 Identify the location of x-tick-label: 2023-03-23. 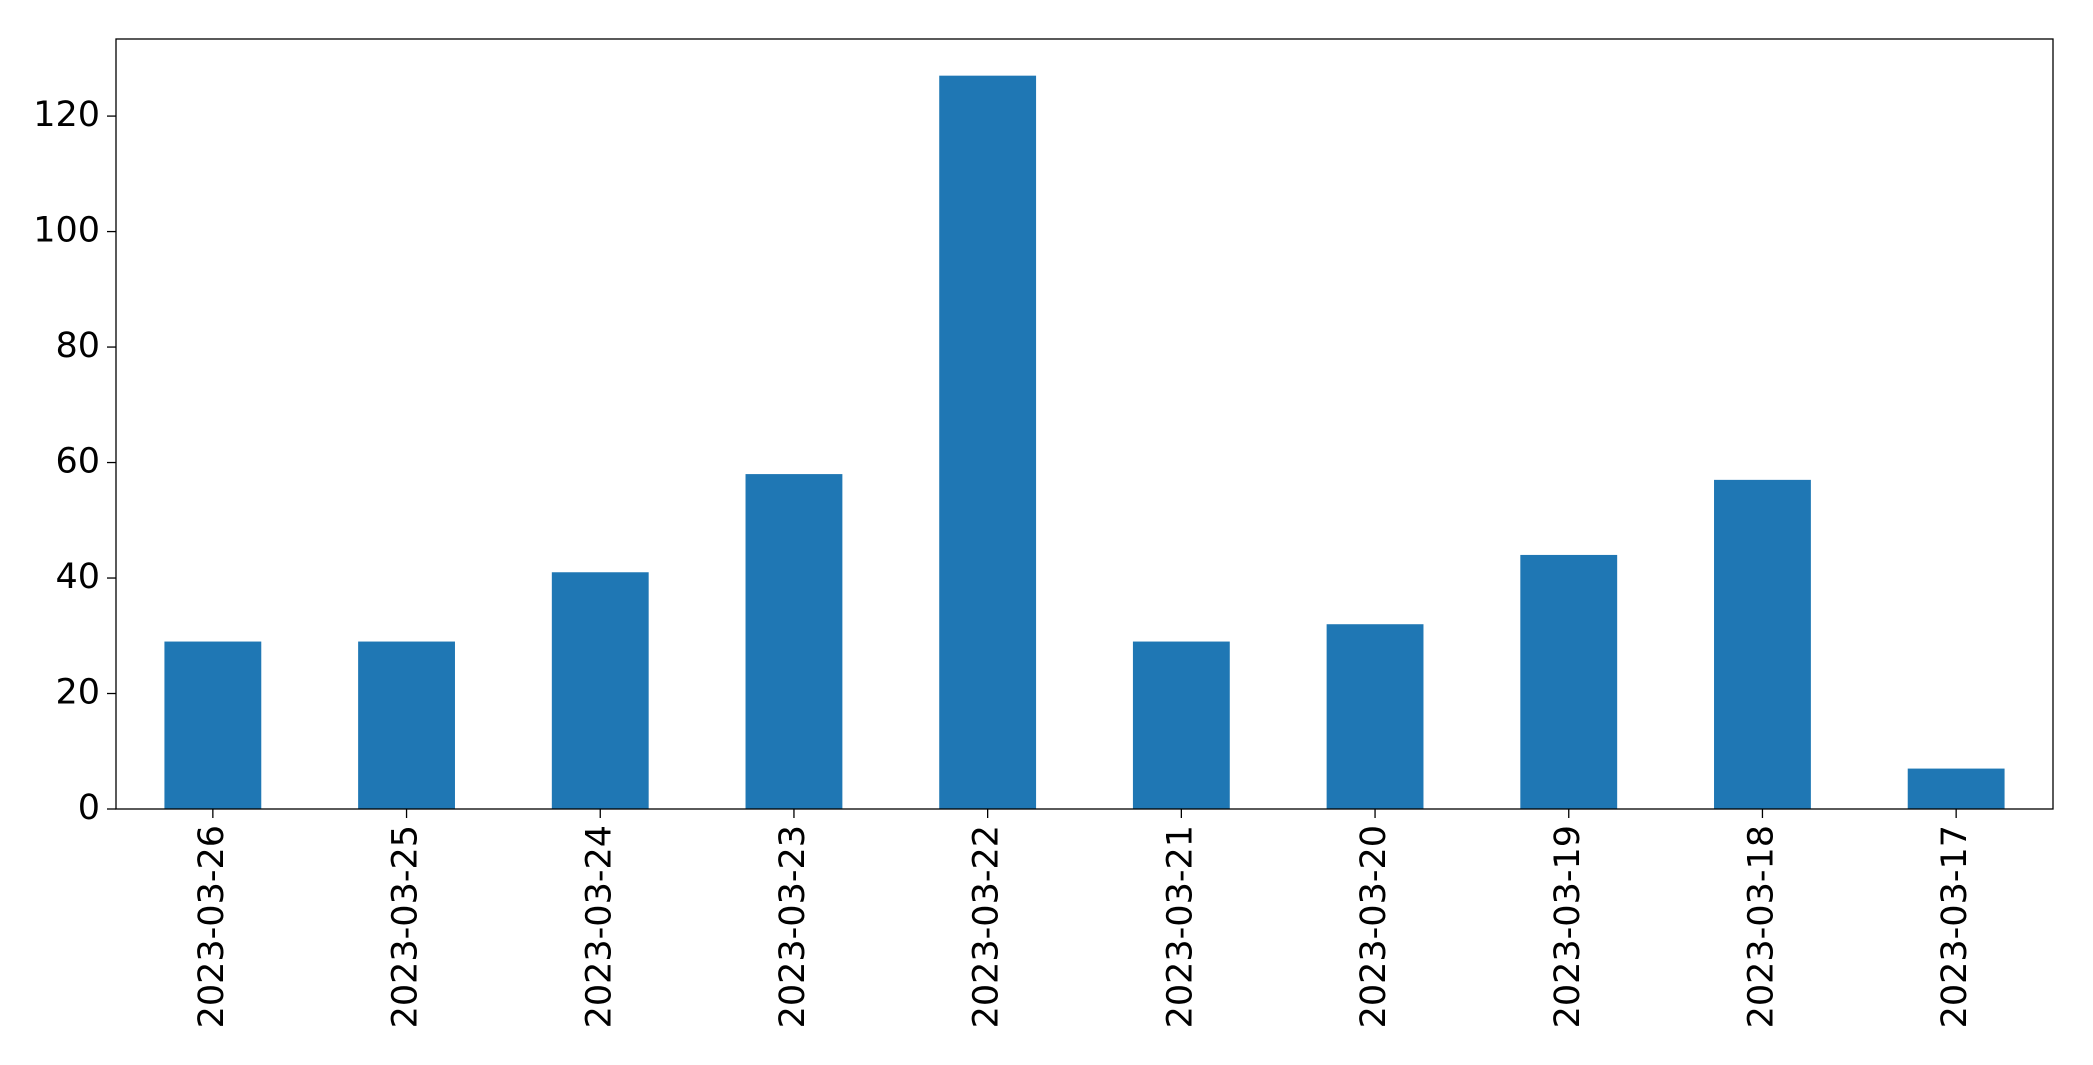
(793, 926).